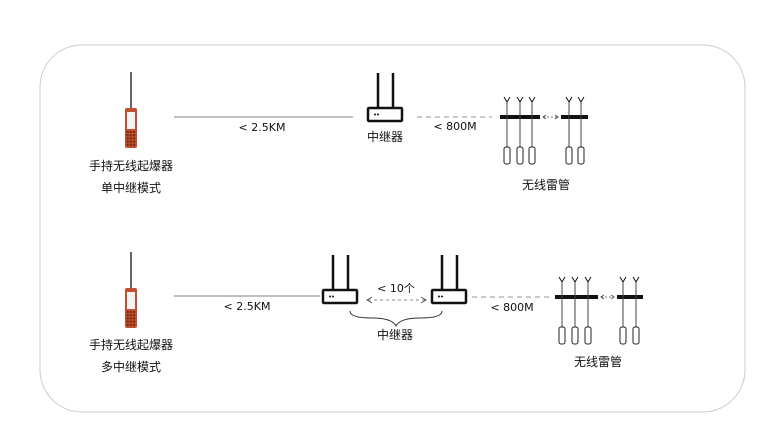  I want to click on dashed-double-arrow, so click(396, 300).